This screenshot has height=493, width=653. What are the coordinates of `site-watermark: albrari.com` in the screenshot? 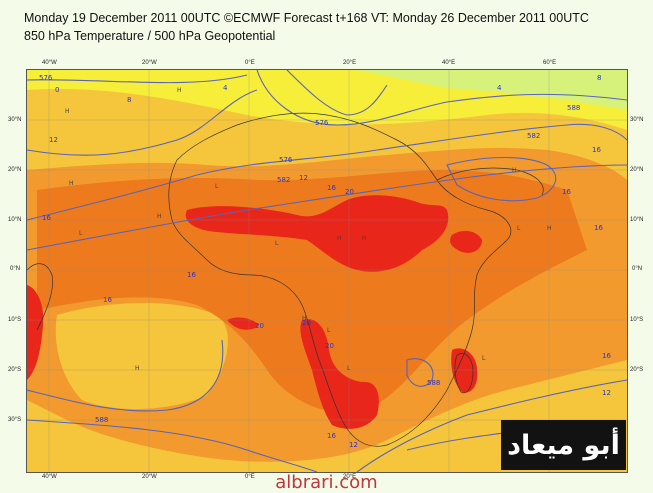 It's located at (326, 482).